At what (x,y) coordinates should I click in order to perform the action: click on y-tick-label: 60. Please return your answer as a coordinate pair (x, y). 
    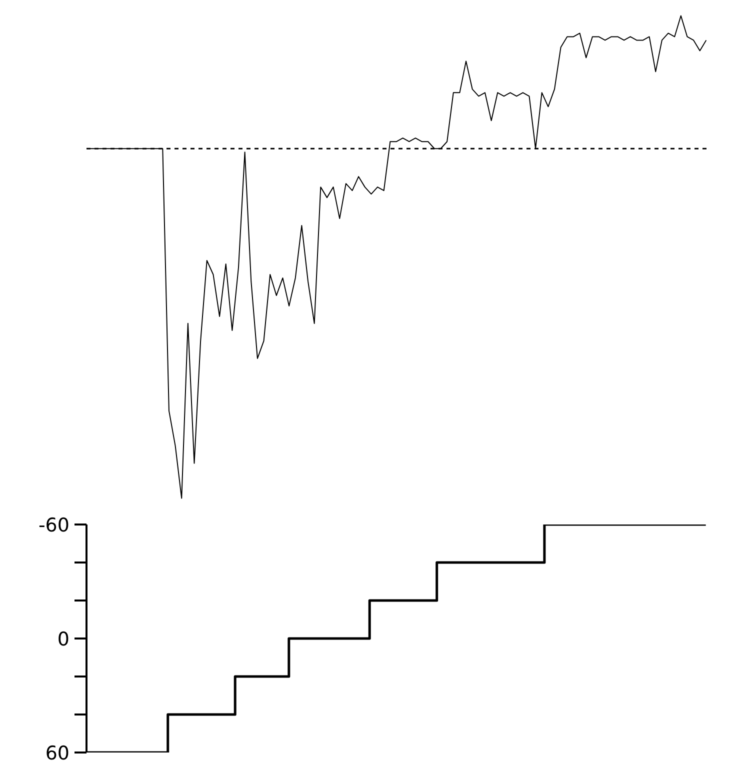
    Looking at the image, I should click on (57, 753).